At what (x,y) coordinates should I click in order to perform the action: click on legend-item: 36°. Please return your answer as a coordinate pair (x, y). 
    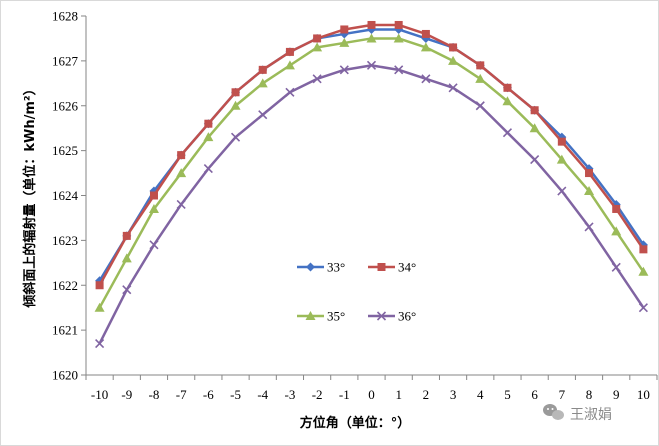
    Looking at the image, I should click on (392, 316).